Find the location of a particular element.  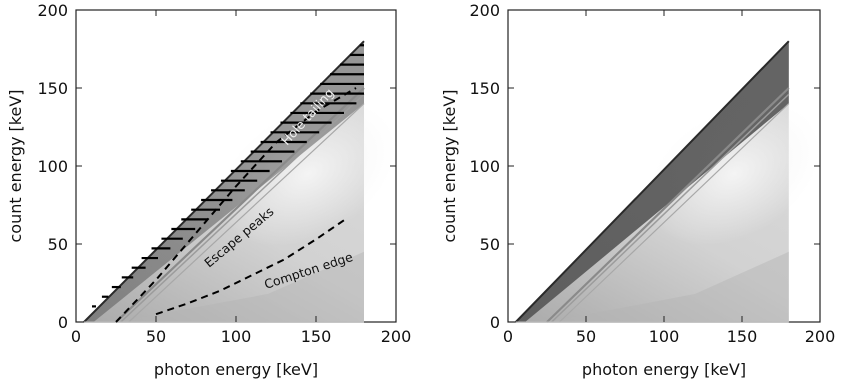

left-y-axis-label: count energy [keV] is located at coordinates (15, 165).